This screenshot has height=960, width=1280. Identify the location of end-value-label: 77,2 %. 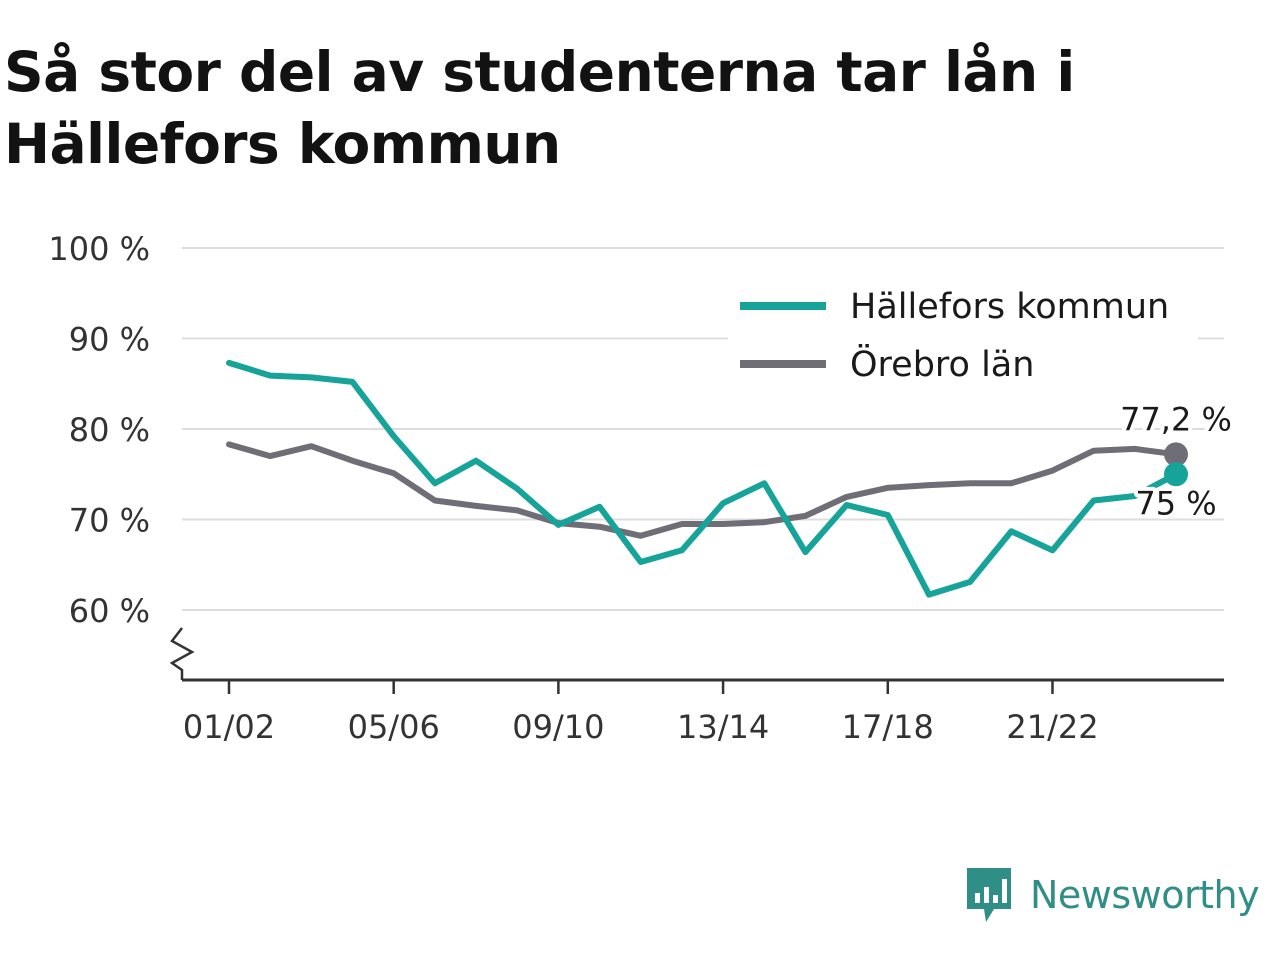
(1176, 419).